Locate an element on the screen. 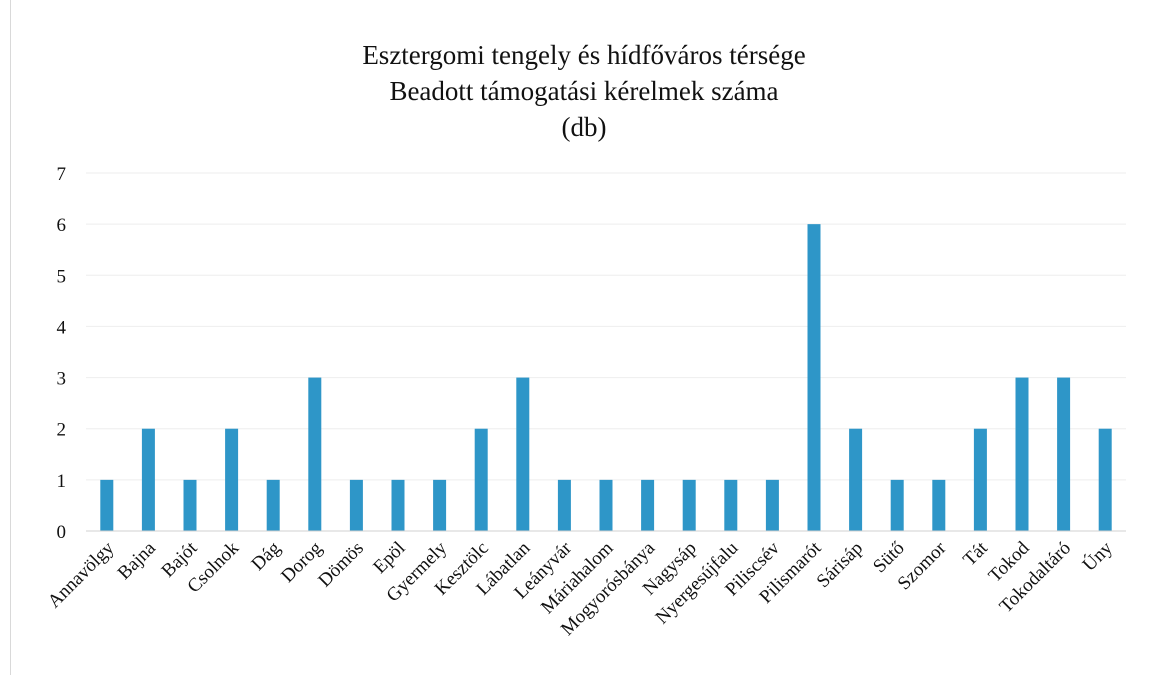 The width and height of the screenshot is (1150, 675). y-tick-label: 2 is located at coordinates (62, 430).